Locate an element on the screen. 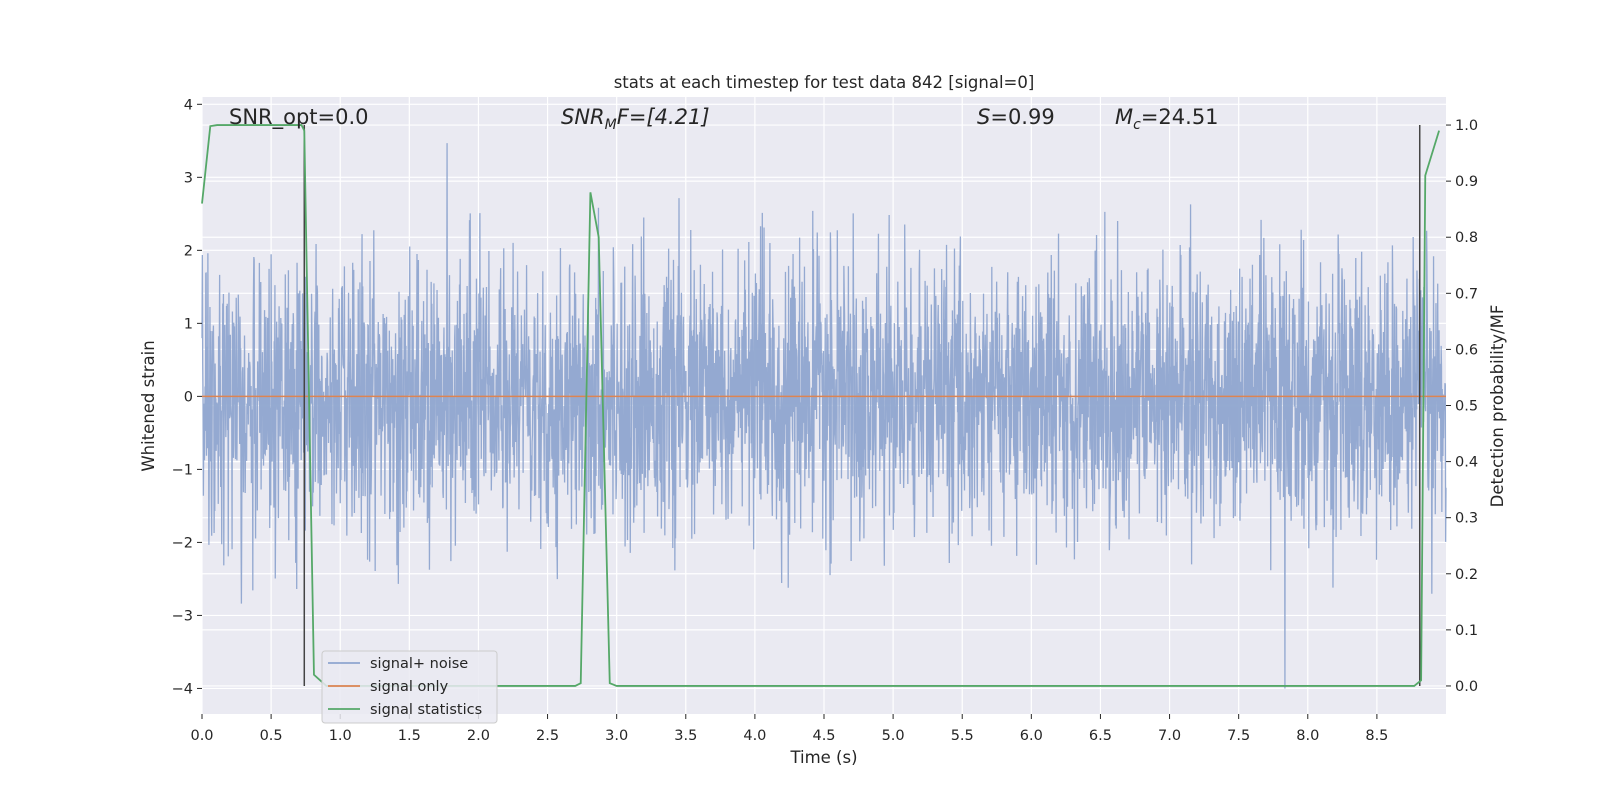 Image resolution: width=1600 pixels, height=800 pixels. x-tick-label: 0.0 is located at coordinates (201, 736).